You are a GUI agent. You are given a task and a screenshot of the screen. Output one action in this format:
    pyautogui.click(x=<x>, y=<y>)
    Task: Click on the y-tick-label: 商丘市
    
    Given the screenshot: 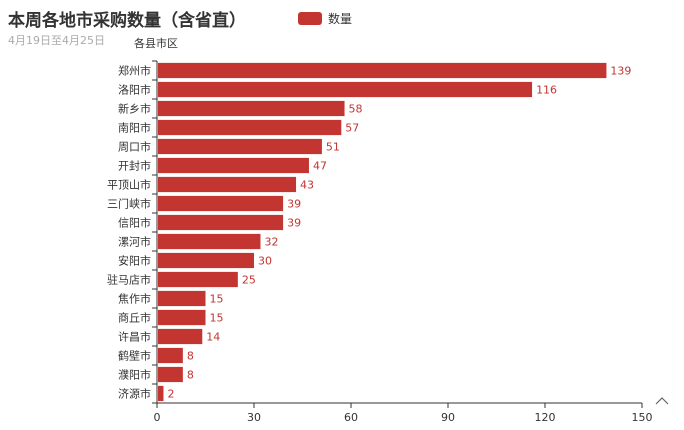 What is the action you would take?
    pyautogui.click(x=134, y=318)
    